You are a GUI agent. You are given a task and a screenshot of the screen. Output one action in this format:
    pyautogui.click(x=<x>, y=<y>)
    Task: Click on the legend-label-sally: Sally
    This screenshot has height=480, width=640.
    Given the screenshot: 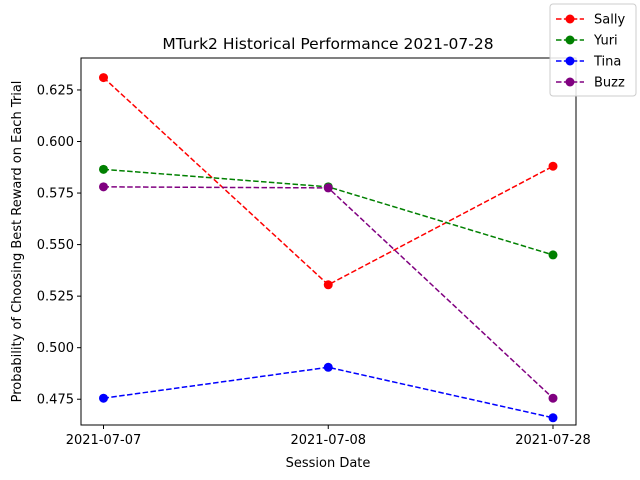 What is the action you would take?
    pyautogui.click(x=609, y=20)
    